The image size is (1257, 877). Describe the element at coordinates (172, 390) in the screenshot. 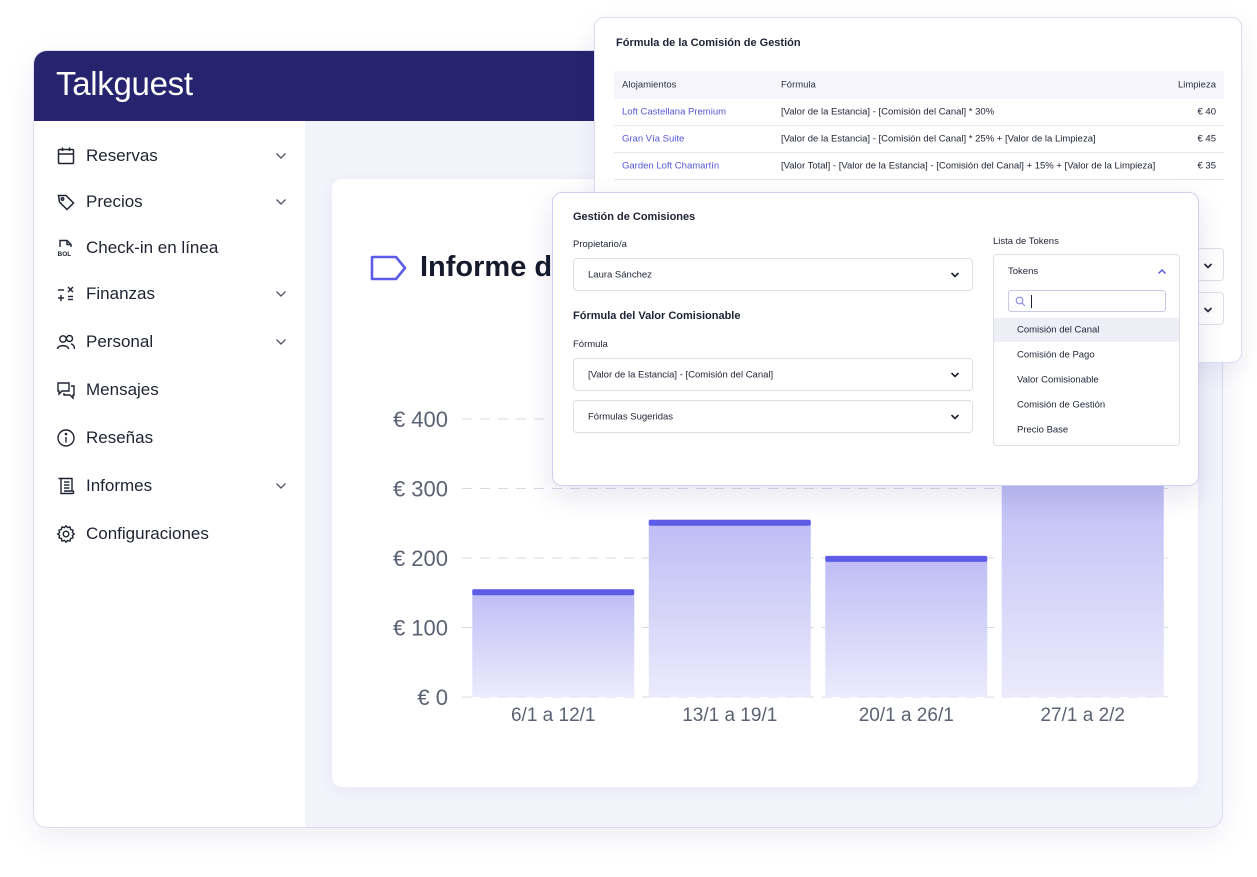

I see `sidebar-item-mensajes: Mensajes` at that location.